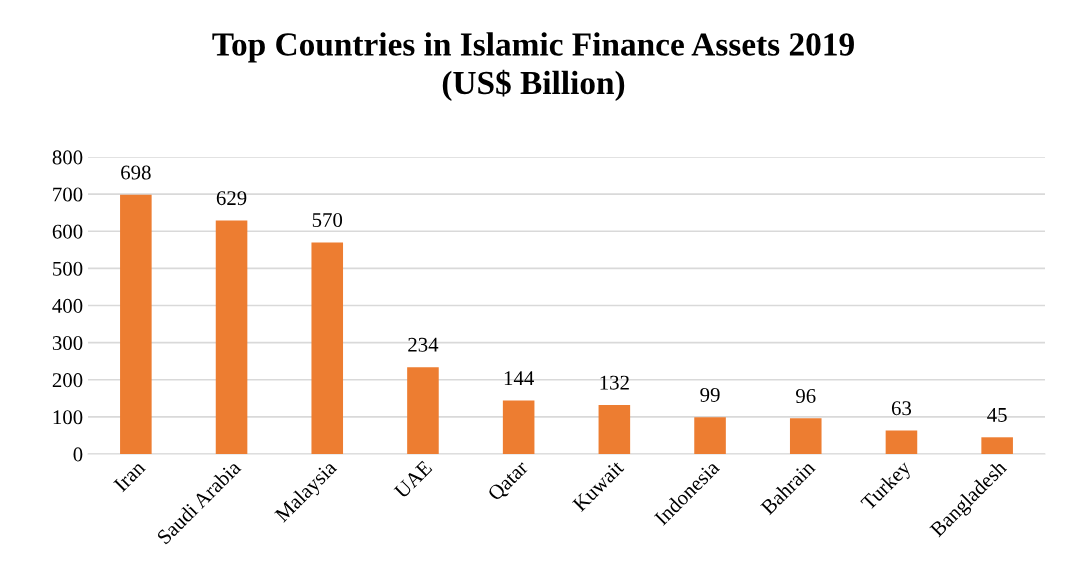 Image resolution: width=1067 pixels, height=587 pixels. I want to click on chart-title: Top Countries in Islamic Finance Assets 2019 (US$ Billion), so click(533, 66).